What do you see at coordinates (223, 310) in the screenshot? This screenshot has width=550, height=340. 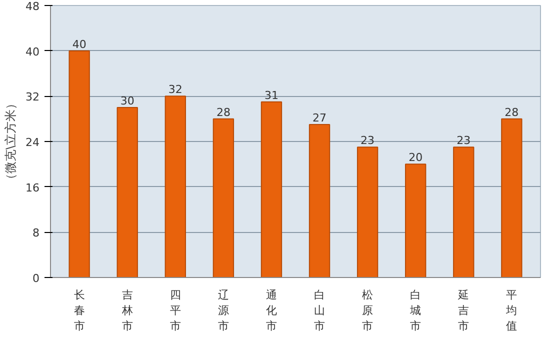 I see `x-tick-label: 辽源市` at bounding box center [223, 310].